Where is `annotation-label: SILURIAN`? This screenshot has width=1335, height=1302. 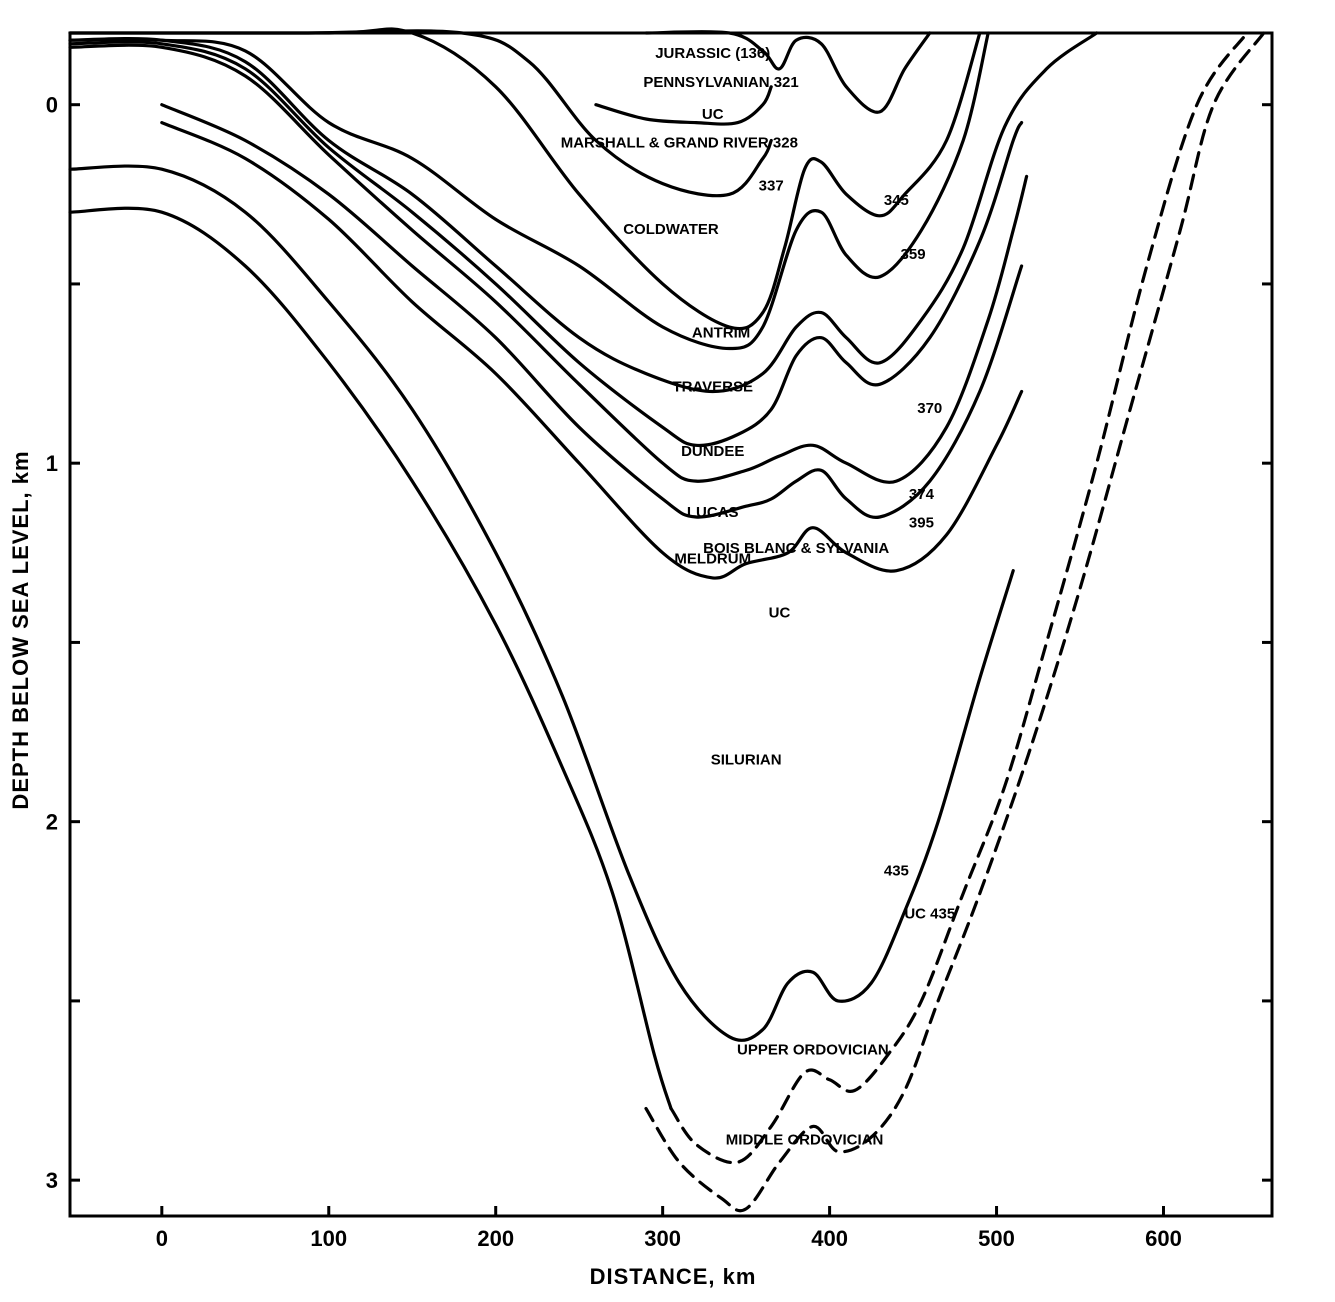 annotation-label: SILURIAN is located at coordinates (746, 759).